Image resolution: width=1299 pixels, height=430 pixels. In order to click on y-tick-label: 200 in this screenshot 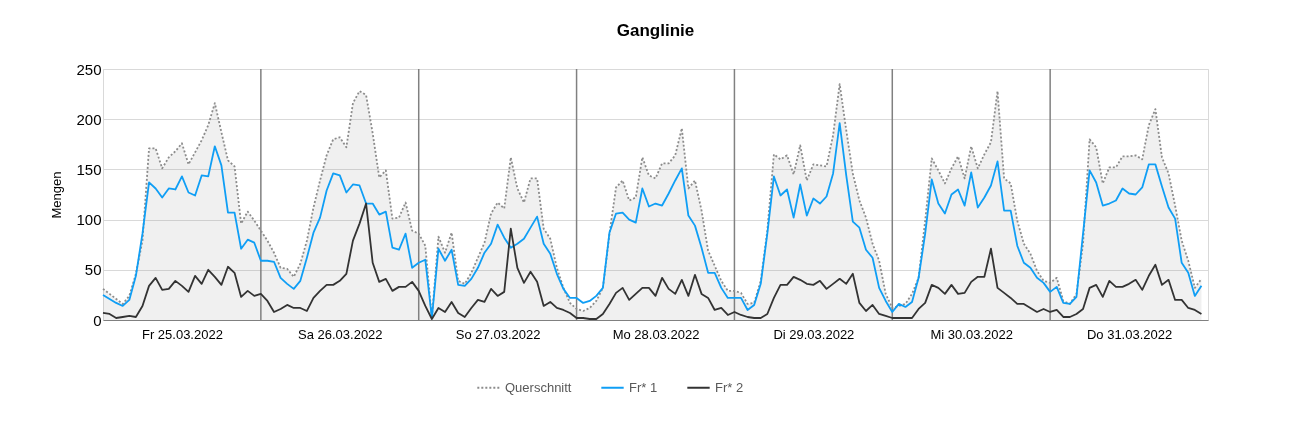, I will do `click(89, 119)`.